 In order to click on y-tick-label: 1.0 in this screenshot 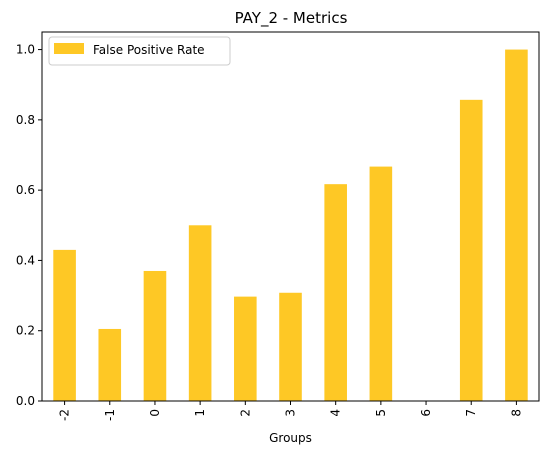, I will do `click(25, 50)`.